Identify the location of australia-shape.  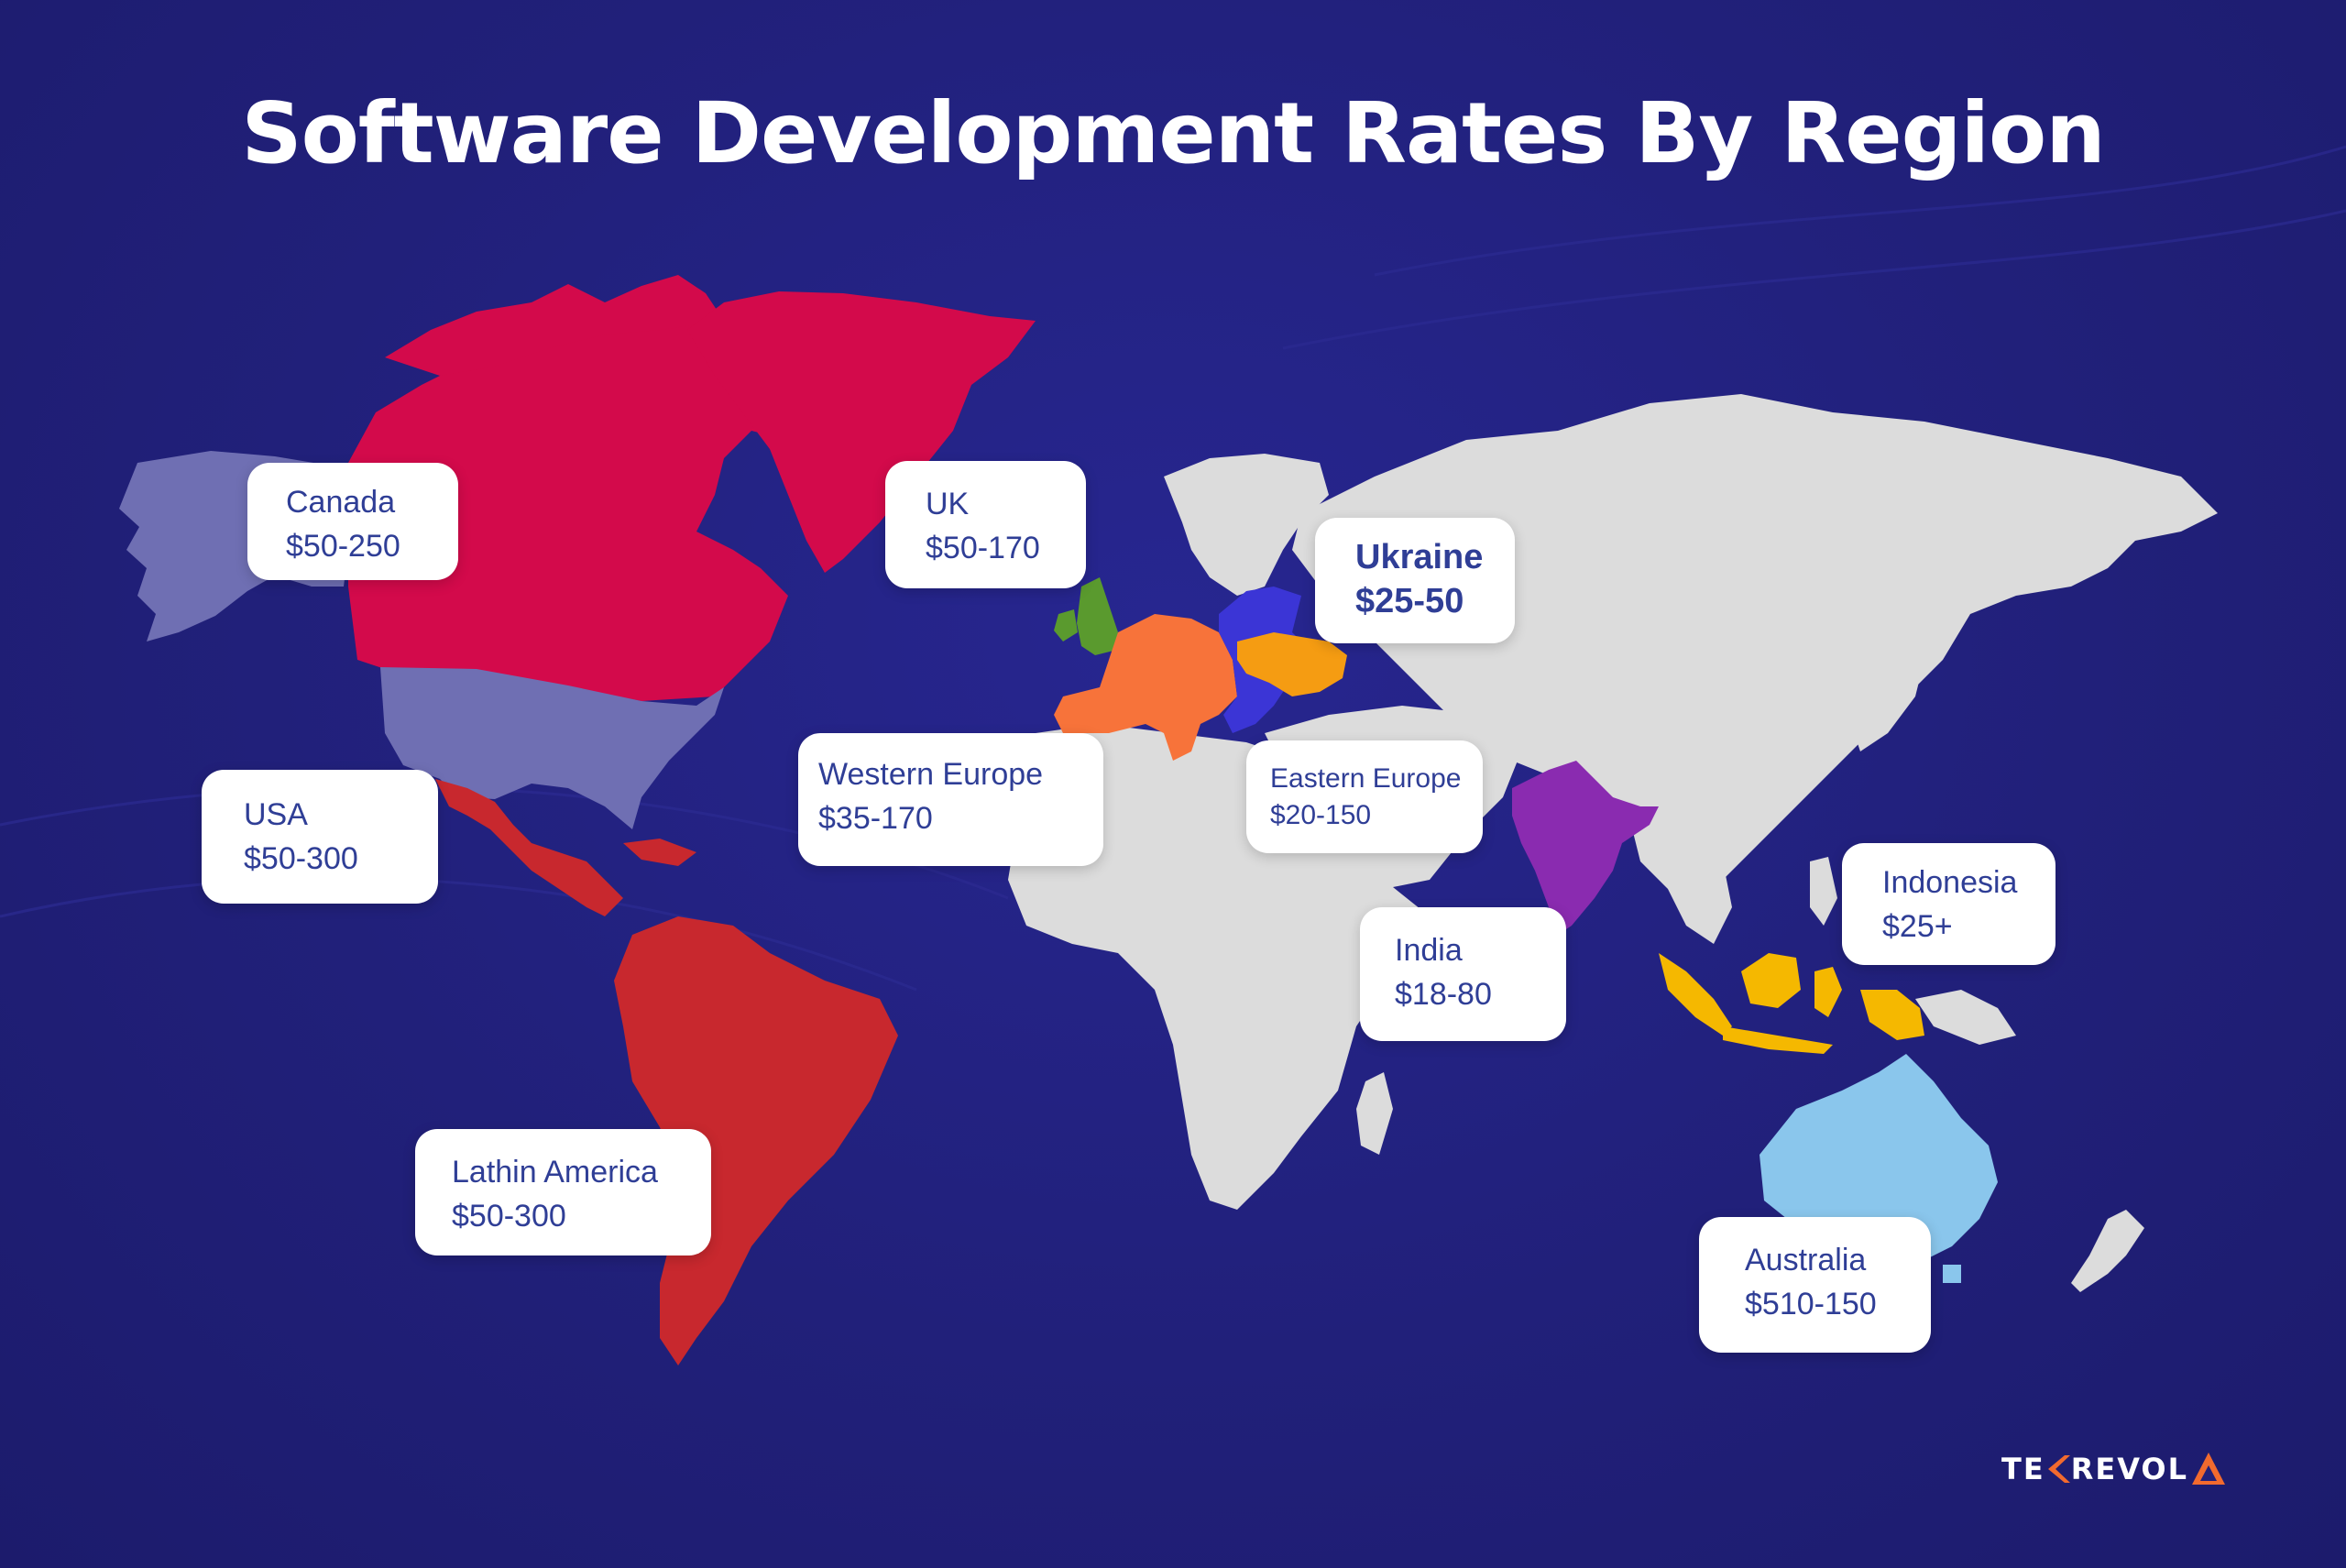
(1879, 1159).